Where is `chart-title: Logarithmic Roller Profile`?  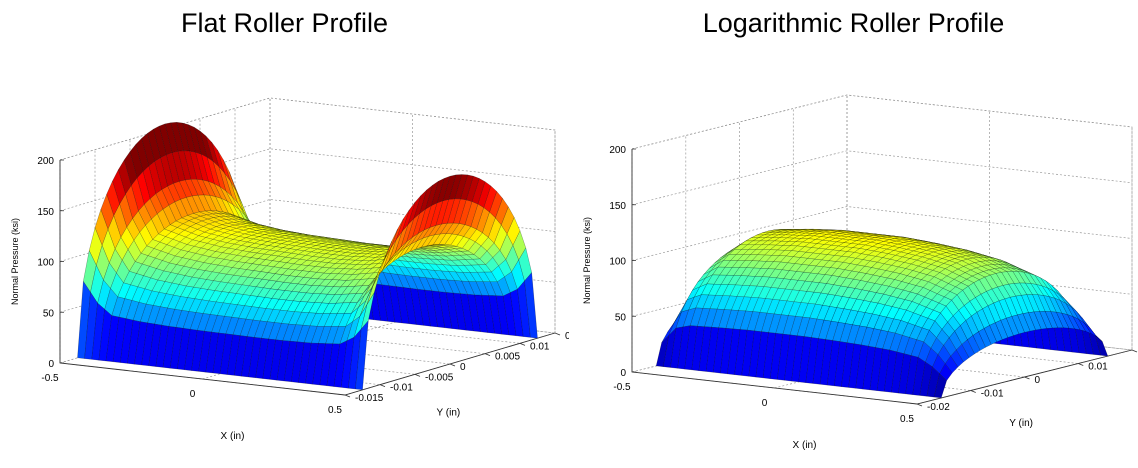
chart-title: Logarithmic Roller Profile is located at coordinates (853, 23).